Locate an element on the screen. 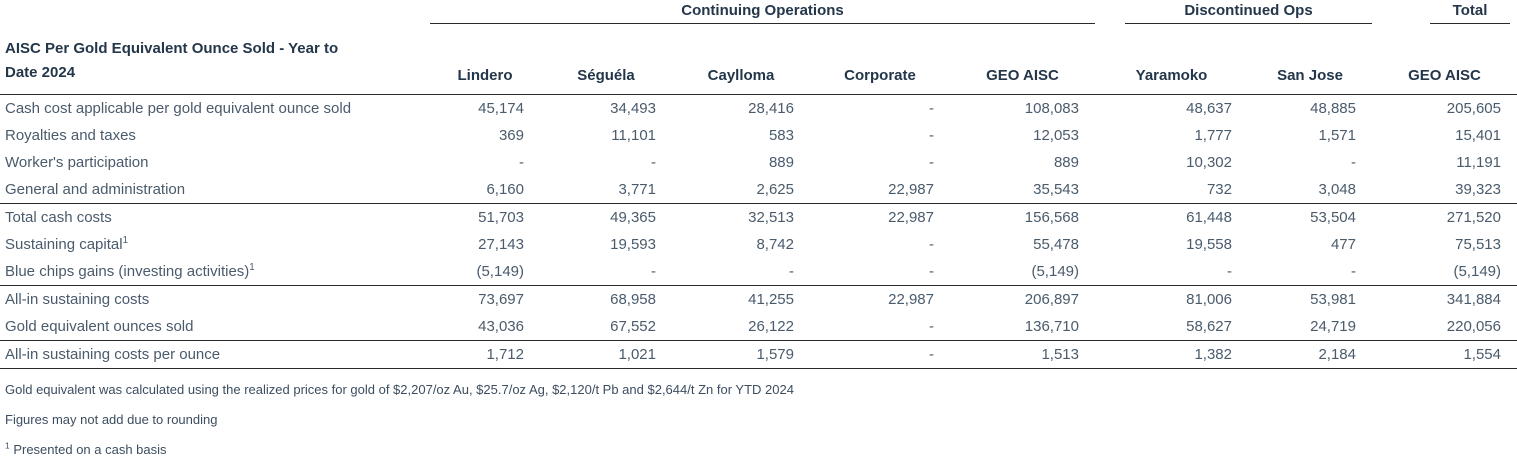  cell-value: 341,884 is located at coordinates (1444, 299).